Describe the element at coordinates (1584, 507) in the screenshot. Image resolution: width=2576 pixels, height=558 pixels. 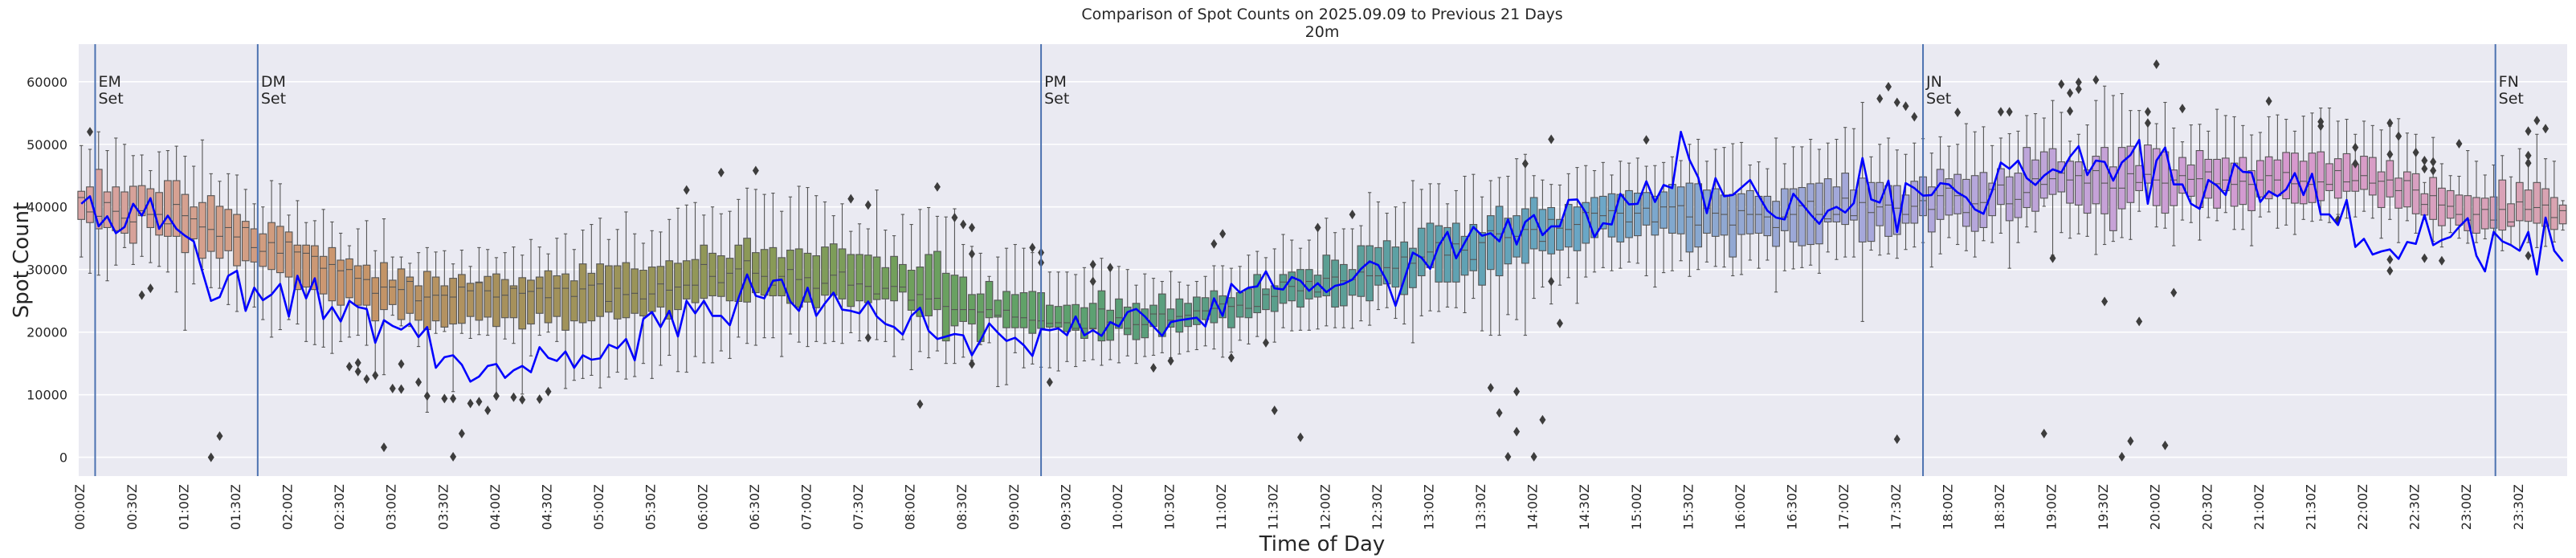
I see `x-tick-label: 14:30Z` at that location.